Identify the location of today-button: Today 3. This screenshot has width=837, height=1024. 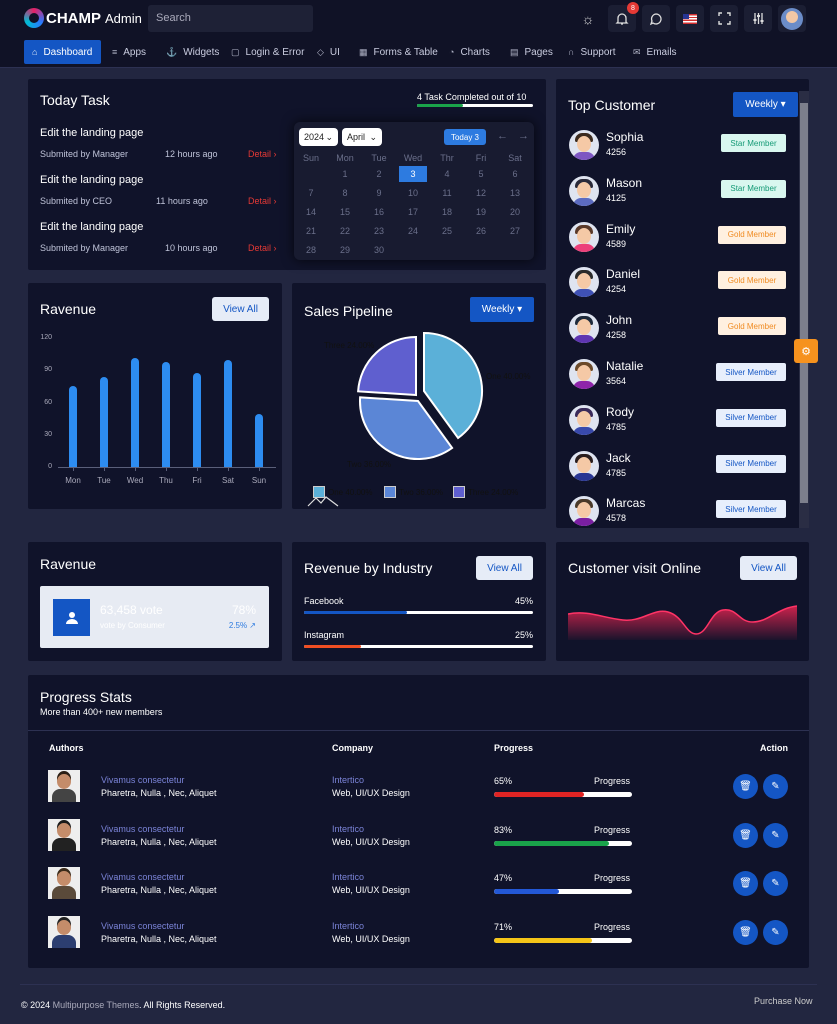
(465, 137).